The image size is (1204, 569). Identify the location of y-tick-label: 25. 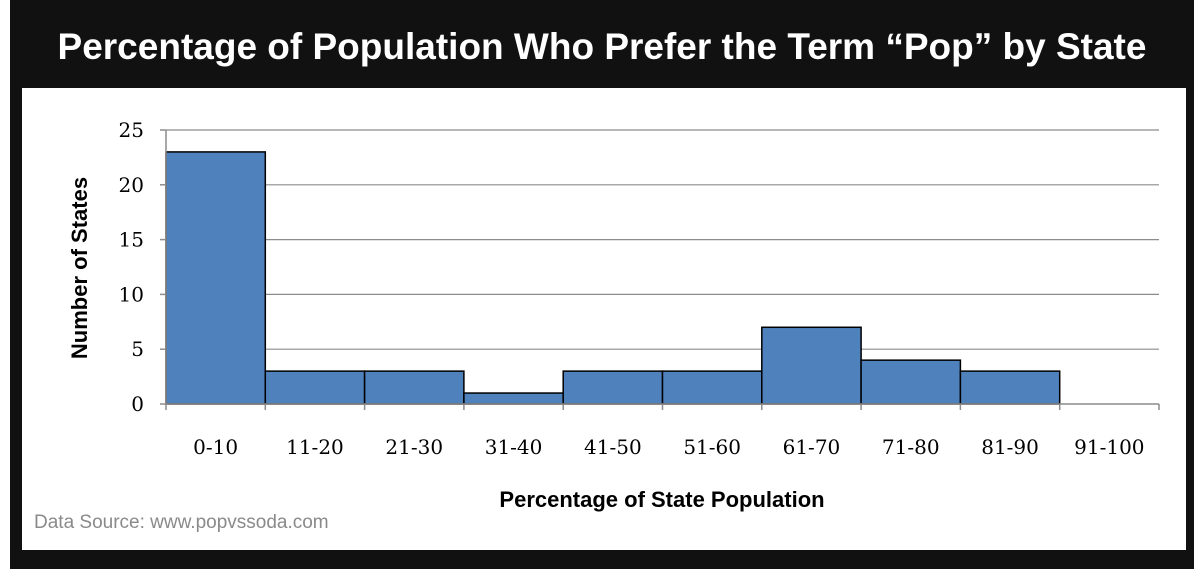
(131, 130).